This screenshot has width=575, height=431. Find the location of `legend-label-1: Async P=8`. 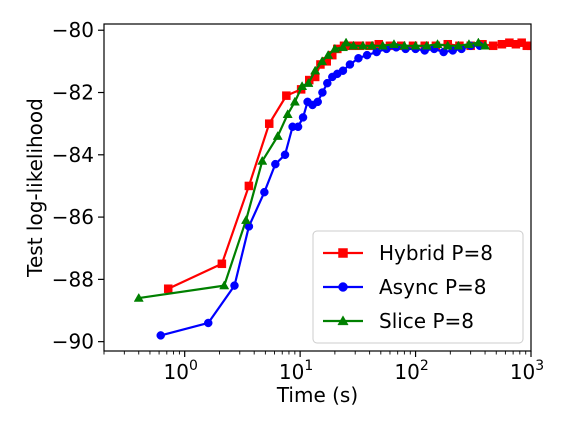

legend-label-1: Async P=8 is located at coordinates (433, 287).